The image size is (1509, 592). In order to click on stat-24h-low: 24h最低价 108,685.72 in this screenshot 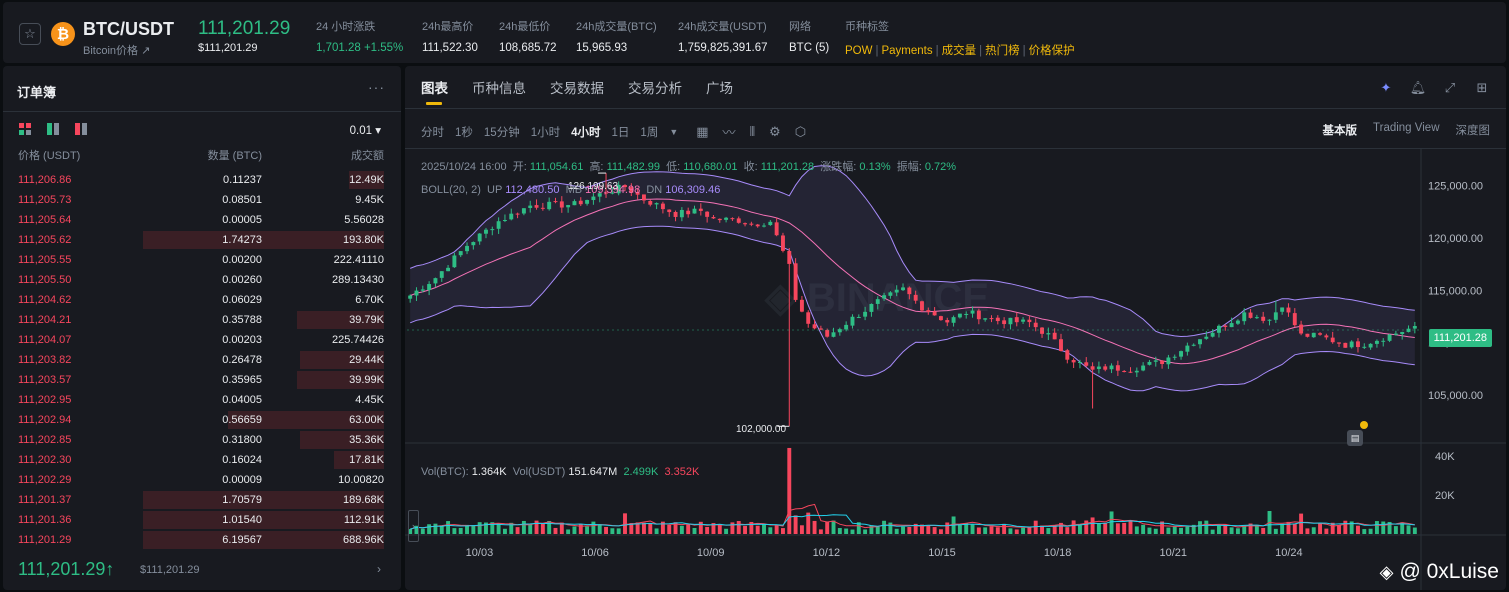, I will do `click(528, 36)`.